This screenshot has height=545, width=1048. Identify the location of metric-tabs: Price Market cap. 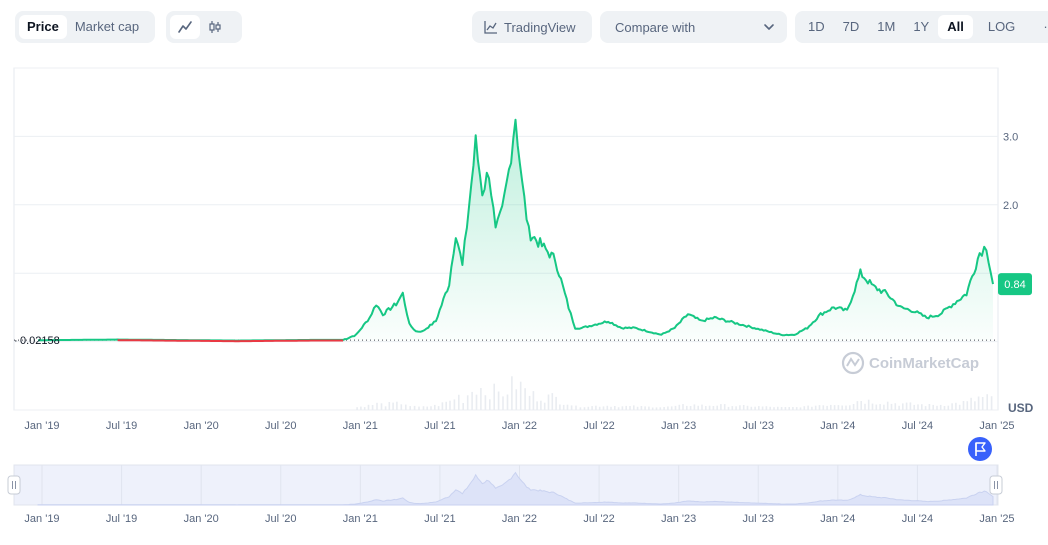
(85, 27).